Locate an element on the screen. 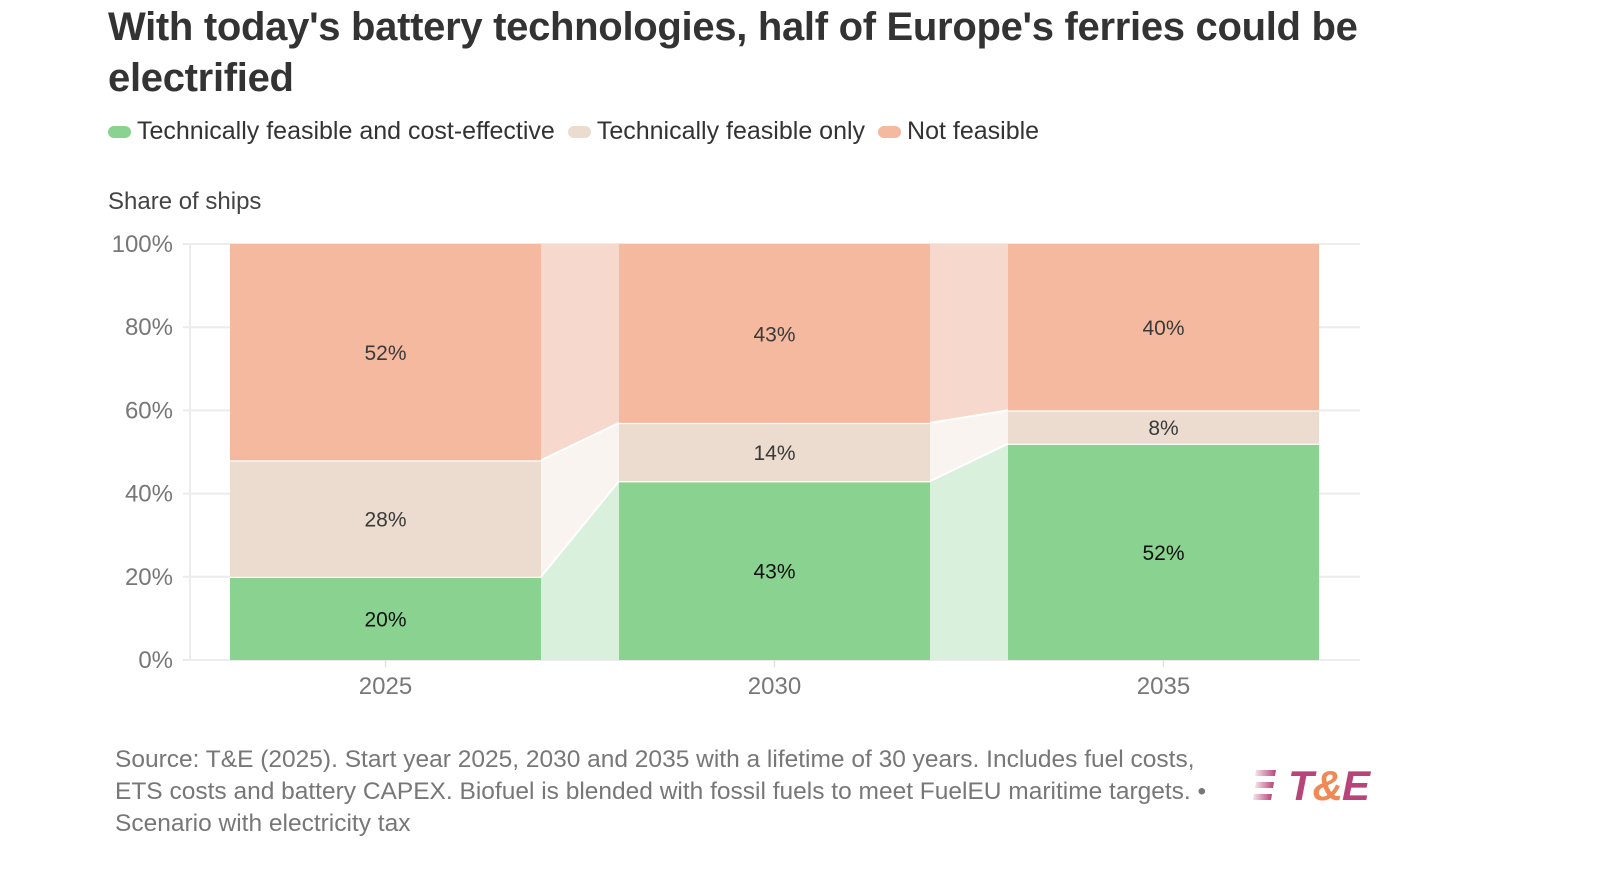 The image size is (1600, 890). speed-lines-icon is located at coordinates (1264, 785).